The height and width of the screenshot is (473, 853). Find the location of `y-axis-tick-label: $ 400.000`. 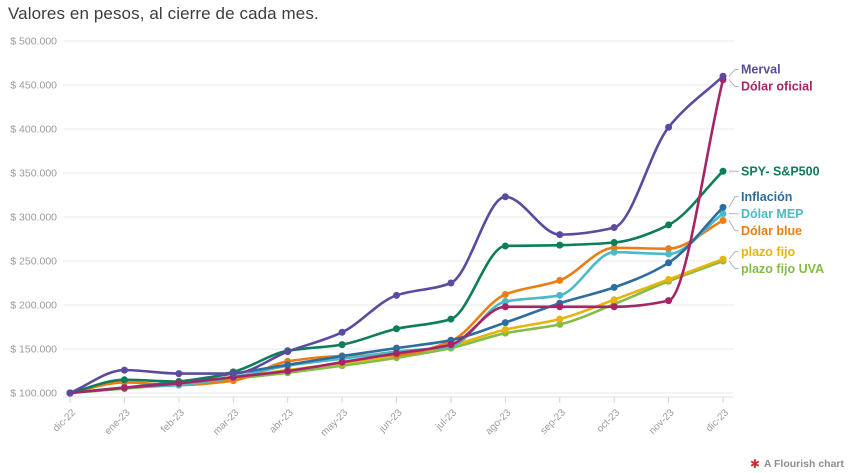

y-axis-tick-label: $ 400.000 is located at coordinates (33, 130).